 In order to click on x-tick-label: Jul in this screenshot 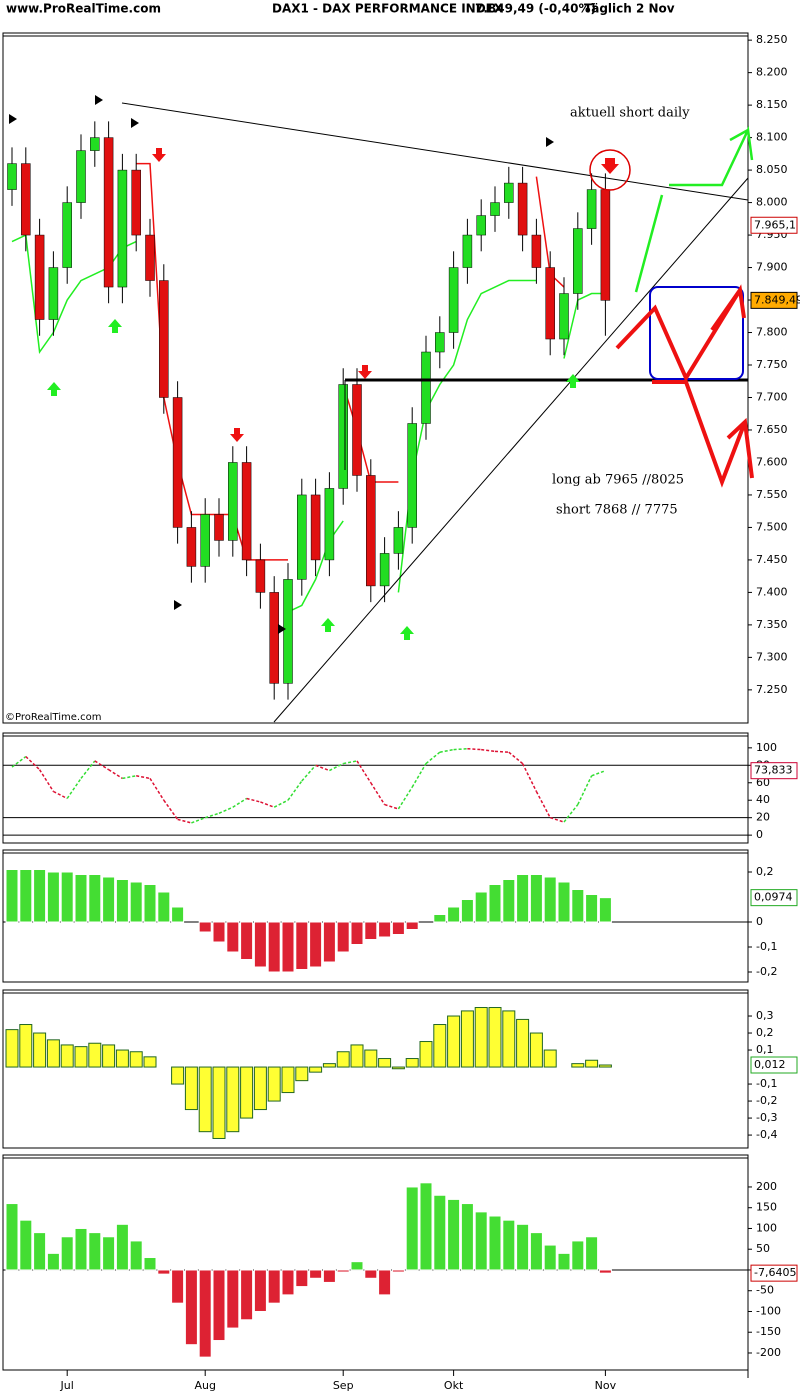, I will do `click(67, 1385)`.